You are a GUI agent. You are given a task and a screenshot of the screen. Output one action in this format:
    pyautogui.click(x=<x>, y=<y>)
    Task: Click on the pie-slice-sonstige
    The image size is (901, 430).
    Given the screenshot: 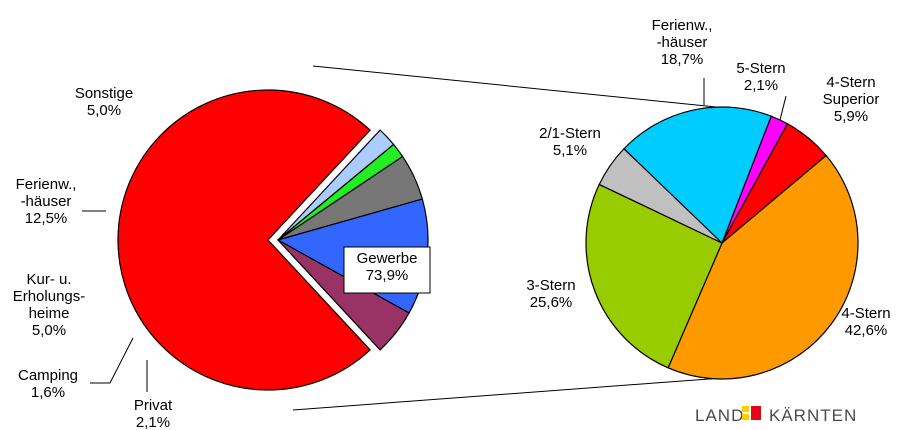 What is the action you would take?
    pyautogui.click(x=343, y=295)
    